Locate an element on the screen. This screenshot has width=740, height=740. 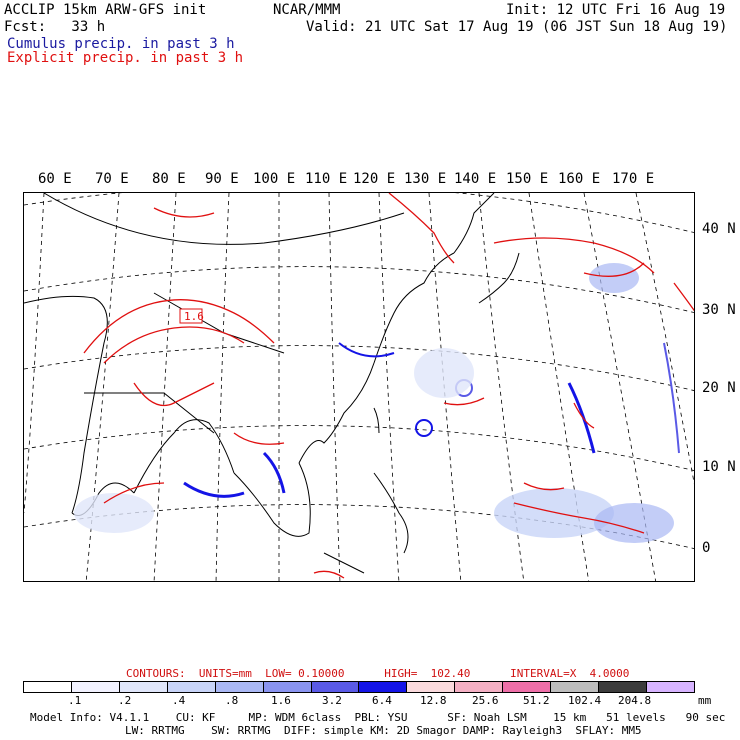
cumulus-precip-legend: Cumulus precip. in past 3 h is located at coordinates (121, 44).